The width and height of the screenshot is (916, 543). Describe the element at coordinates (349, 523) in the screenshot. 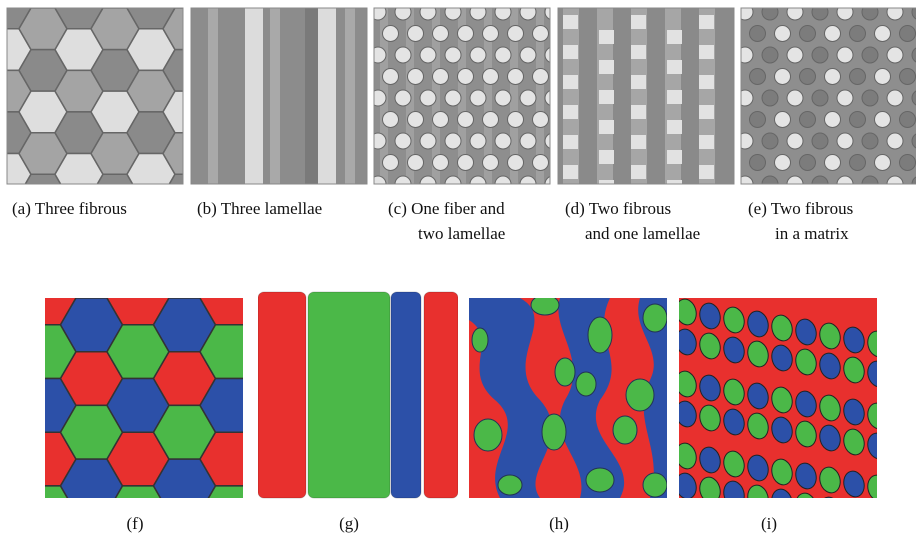

I see `caption: (g)` at that location.